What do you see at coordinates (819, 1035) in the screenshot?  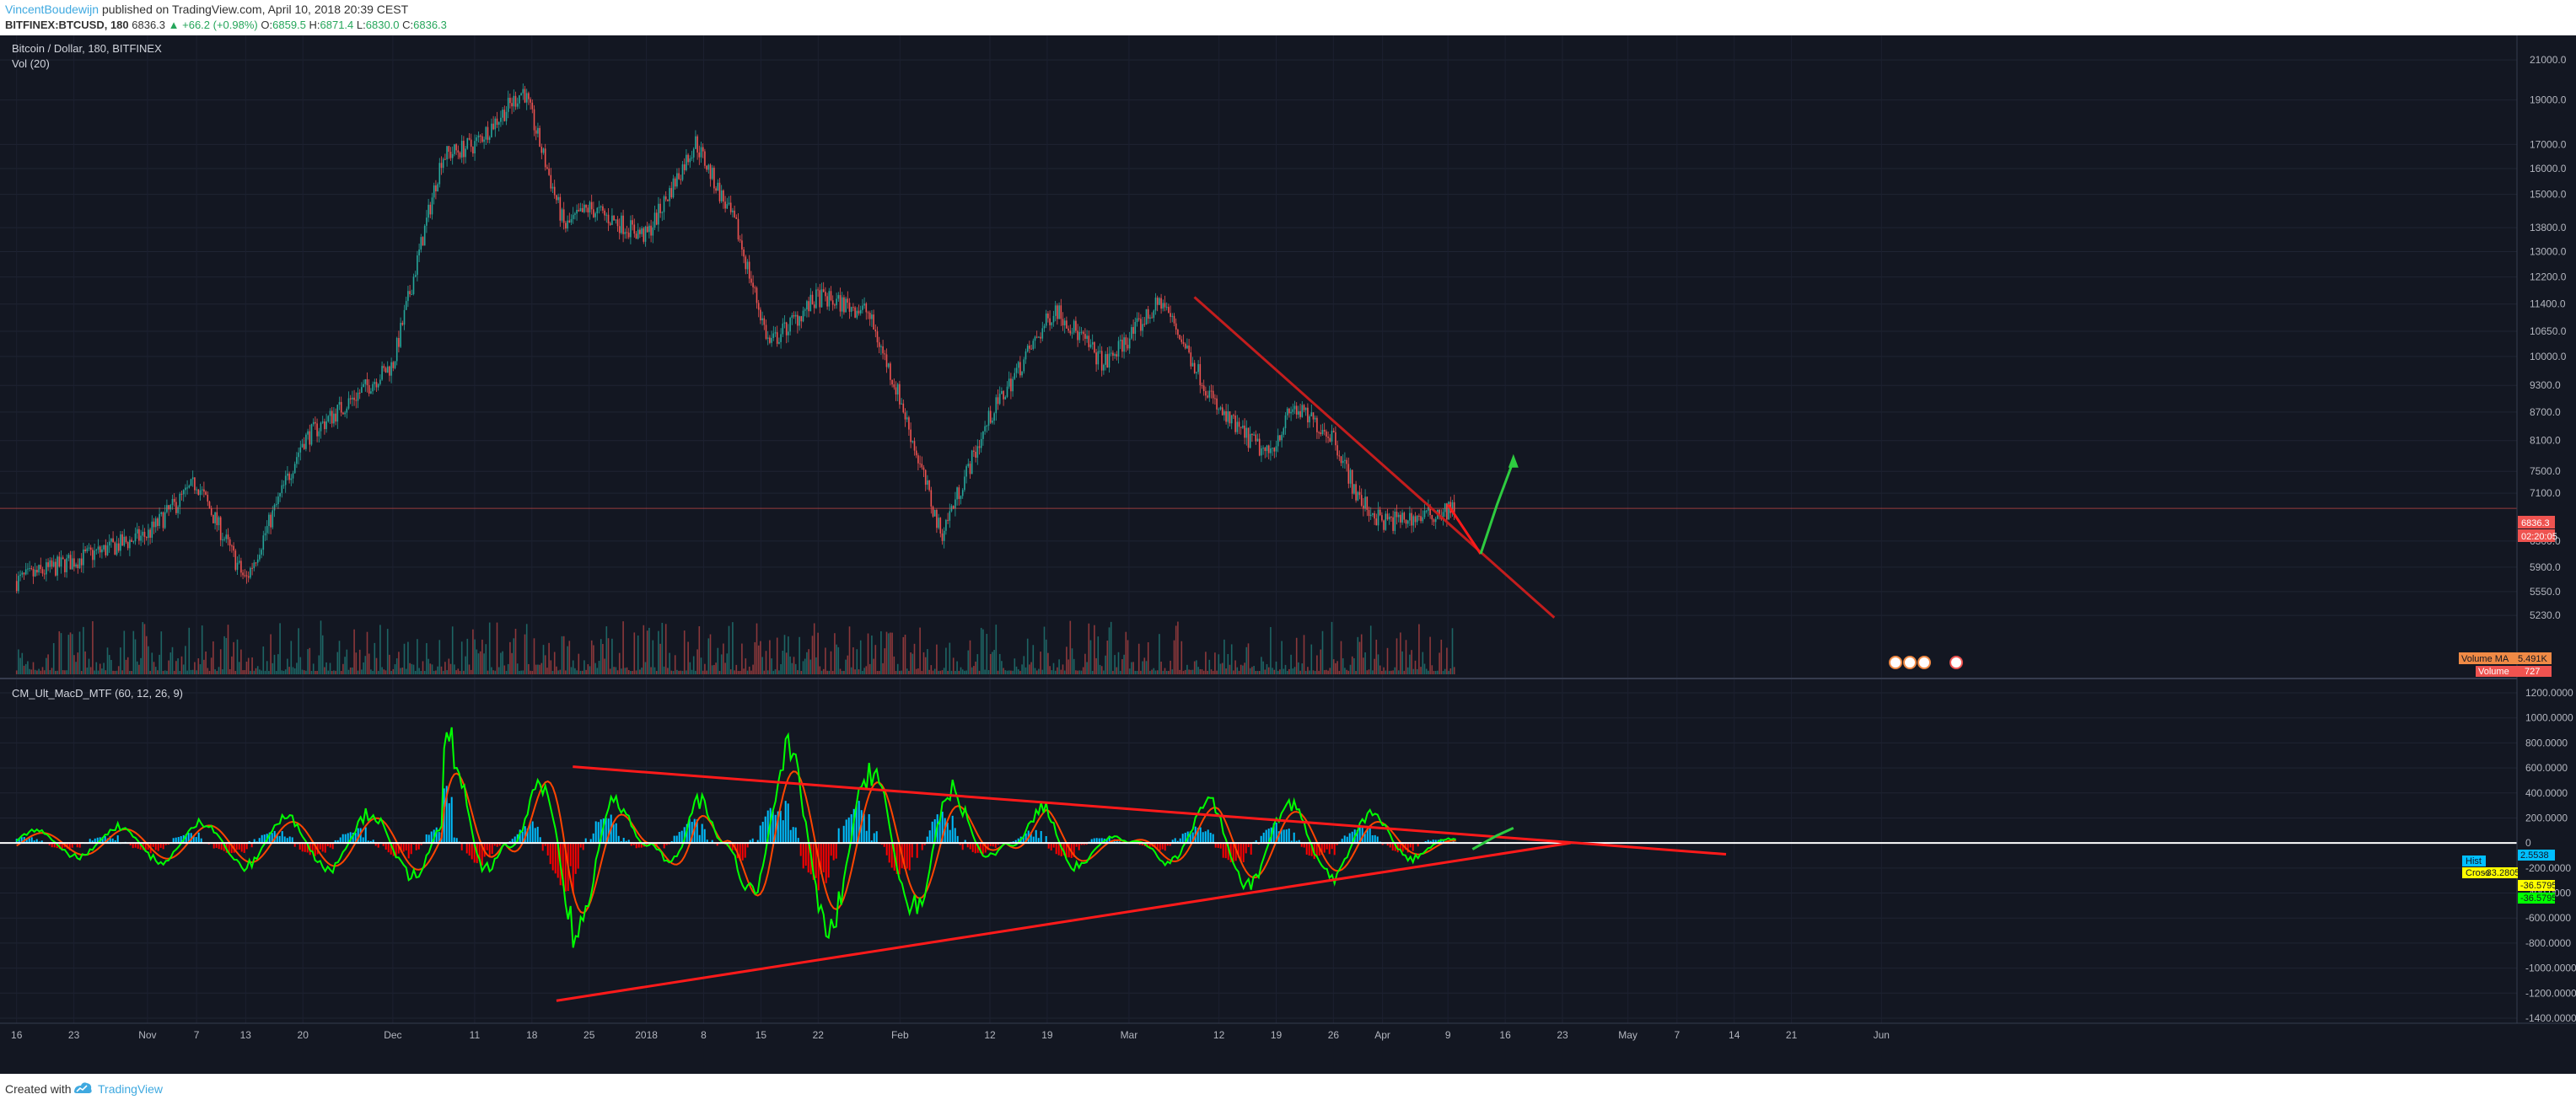 I see `time-axis-label: 22` at bounding box center [819, 1035].